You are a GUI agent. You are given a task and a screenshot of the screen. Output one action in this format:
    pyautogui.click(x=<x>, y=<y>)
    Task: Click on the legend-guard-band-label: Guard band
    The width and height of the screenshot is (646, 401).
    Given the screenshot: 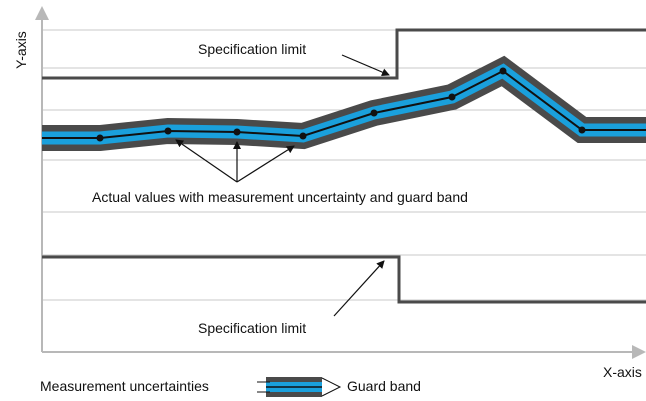 What is the action you would take?
    pyautogui.click(x=384, y=386)
    